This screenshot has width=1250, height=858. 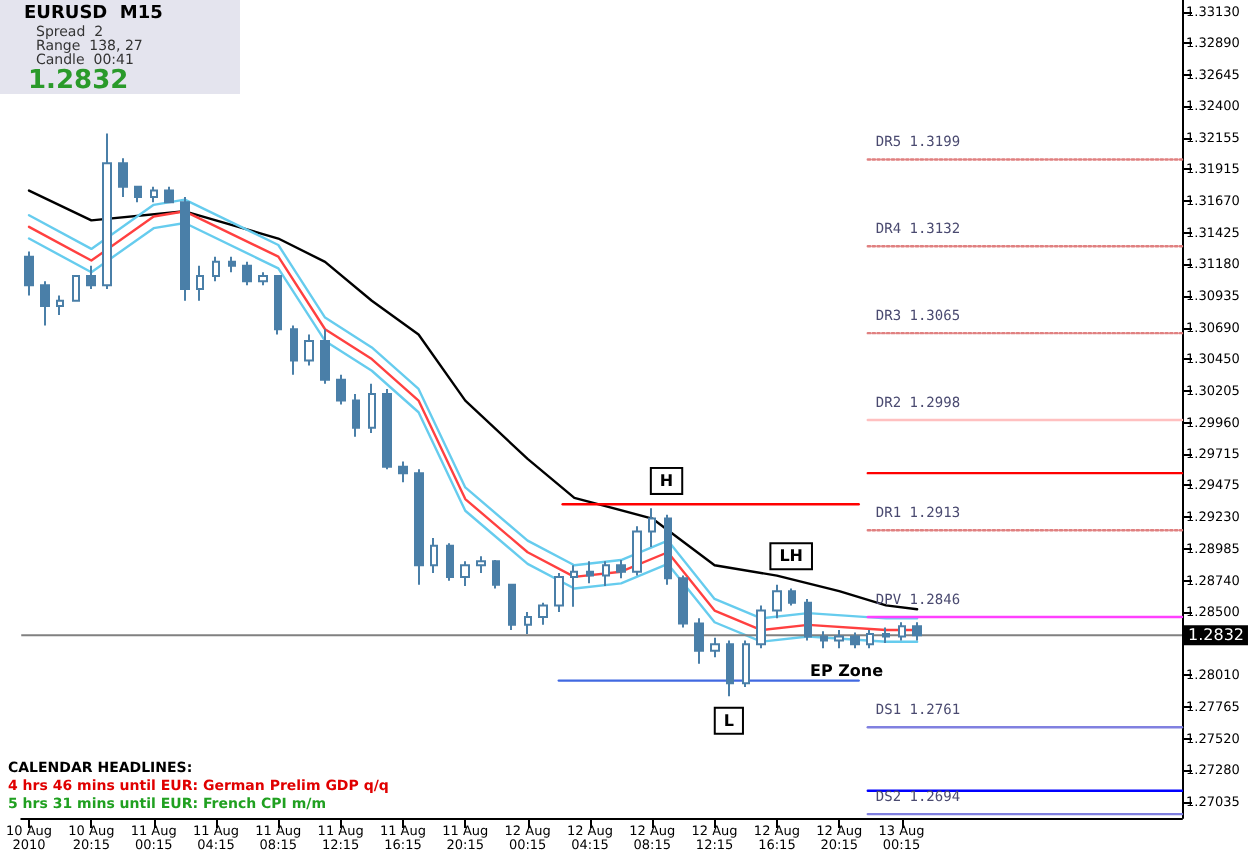 I want to click on annotation: 1.2832, so click(x=78, y=81).